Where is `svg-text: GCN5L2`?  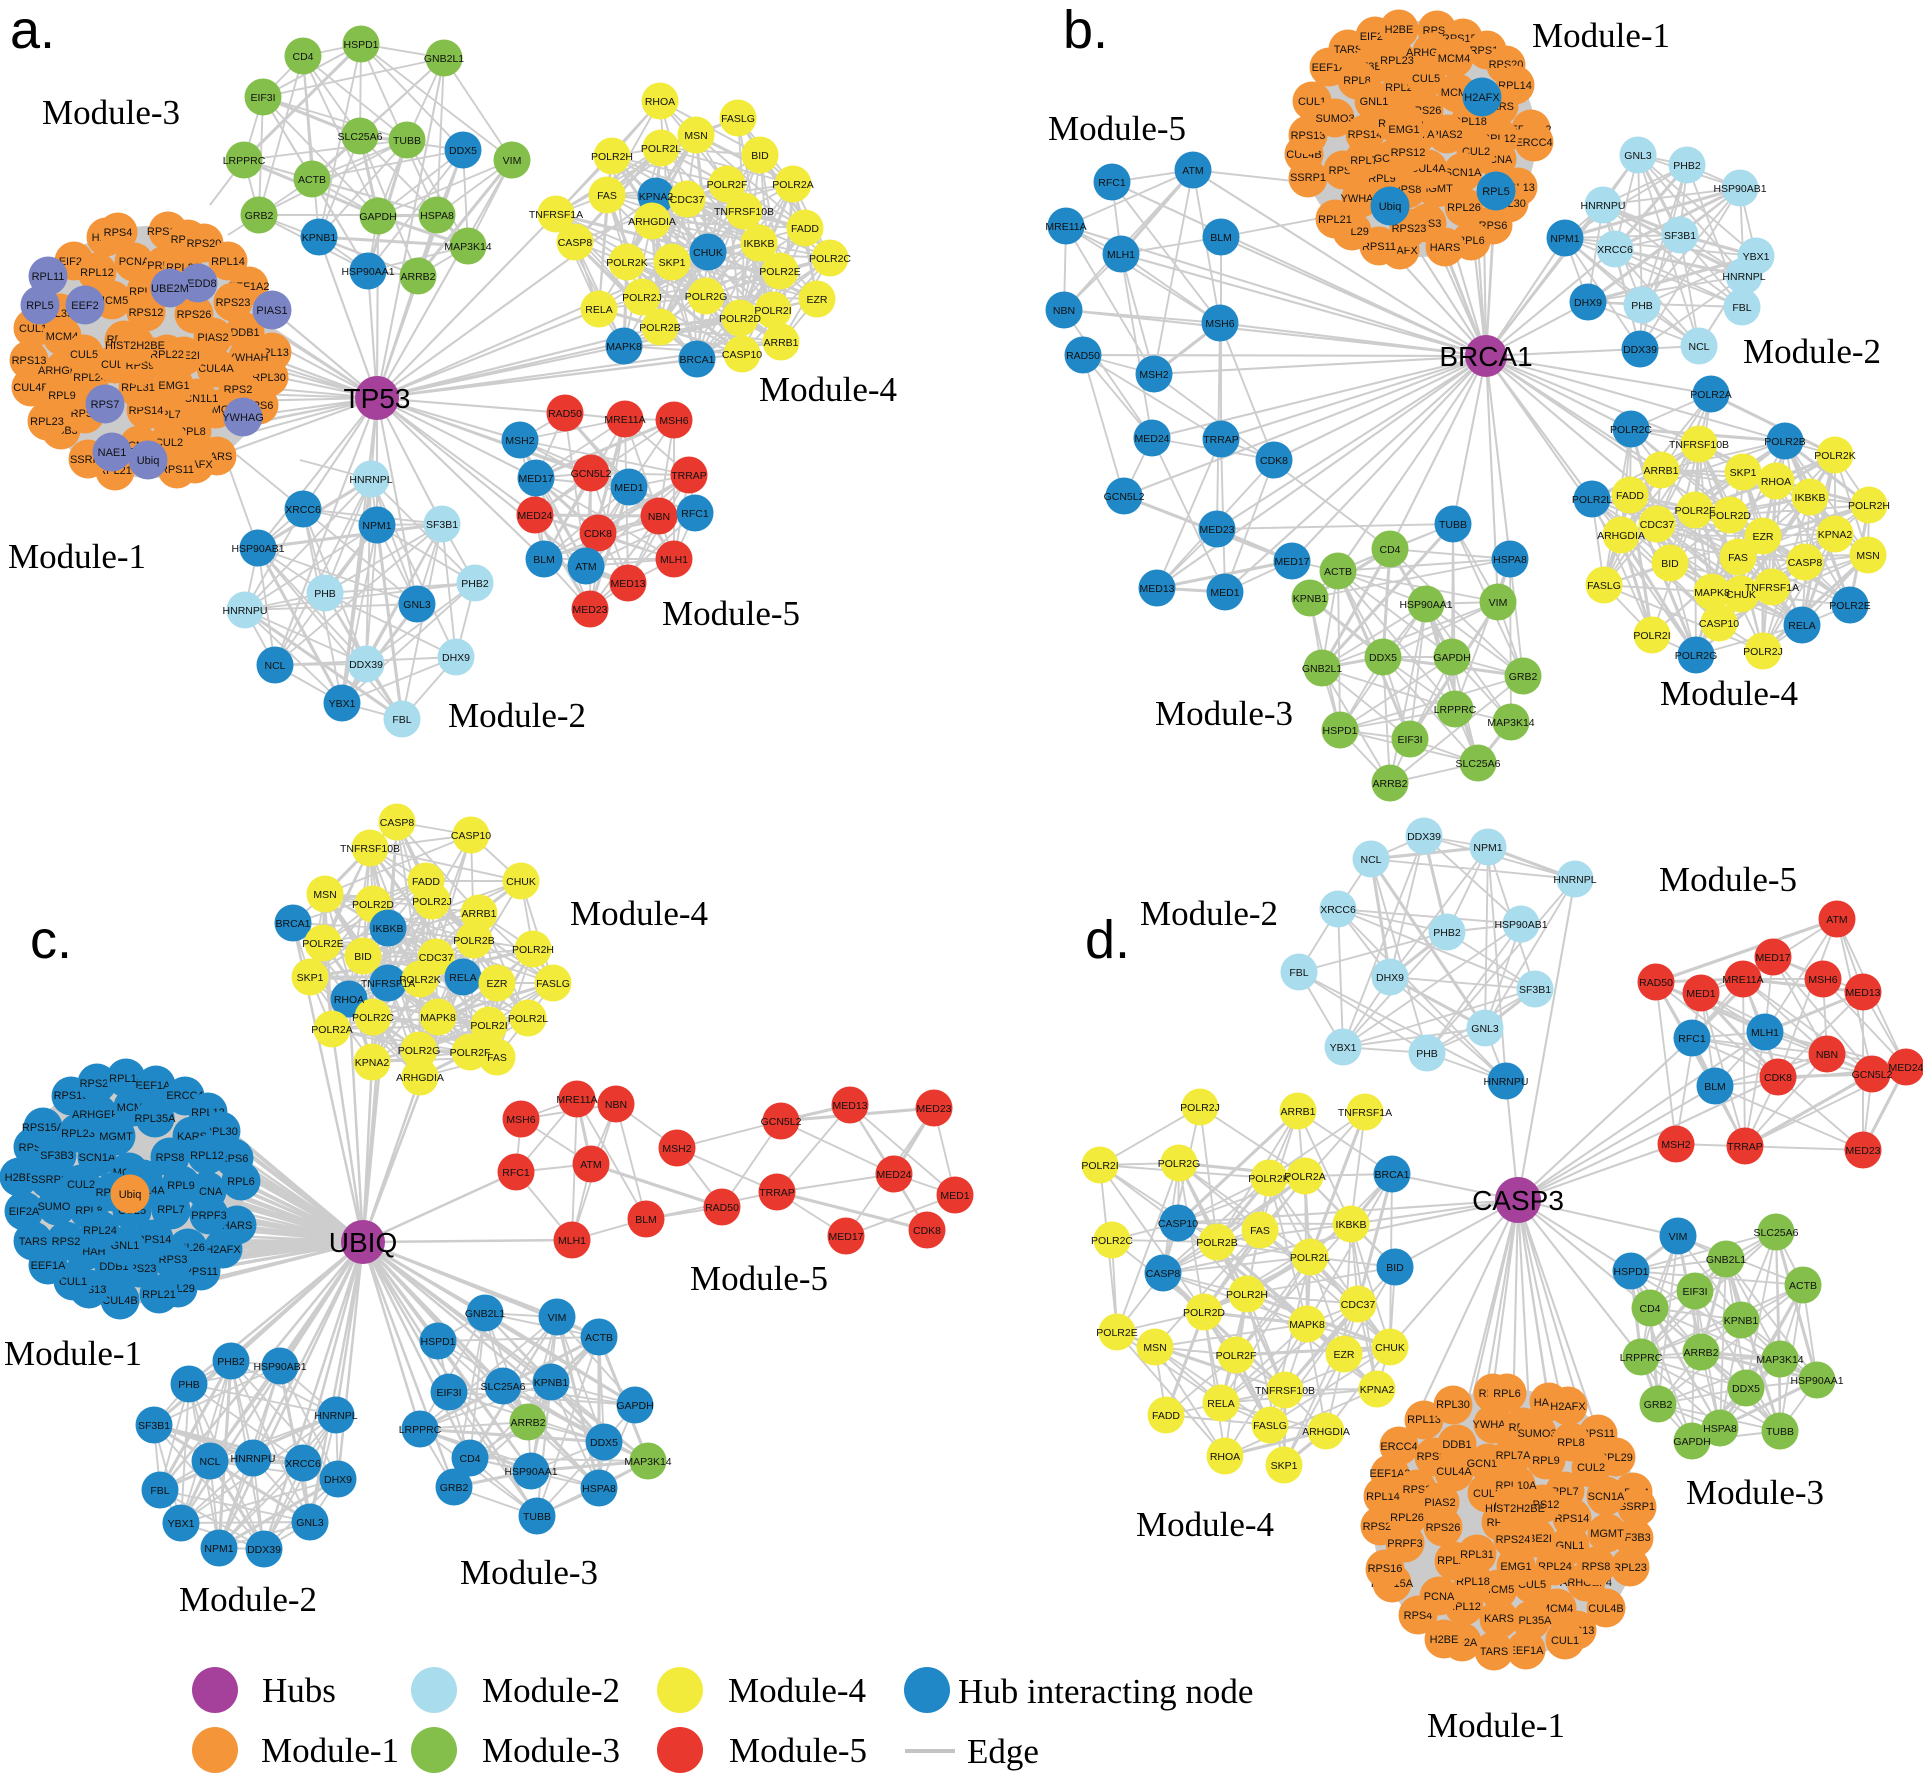 svg-text: GCN5L2 is located at coordinates (591, 474).